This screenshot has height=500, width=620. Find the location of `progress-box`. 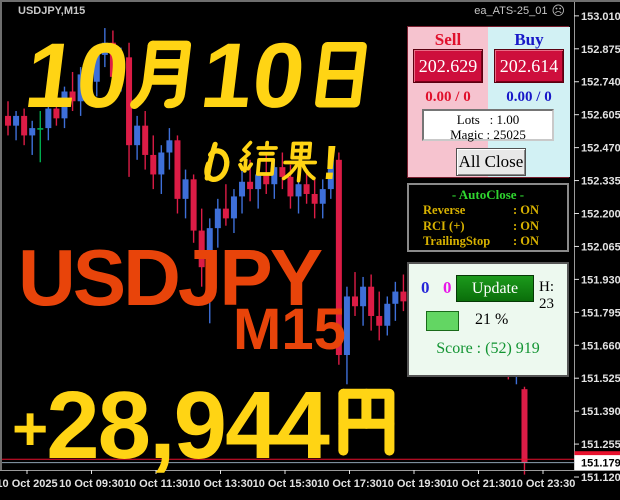

progress-box is located at coordinates (442, 321).